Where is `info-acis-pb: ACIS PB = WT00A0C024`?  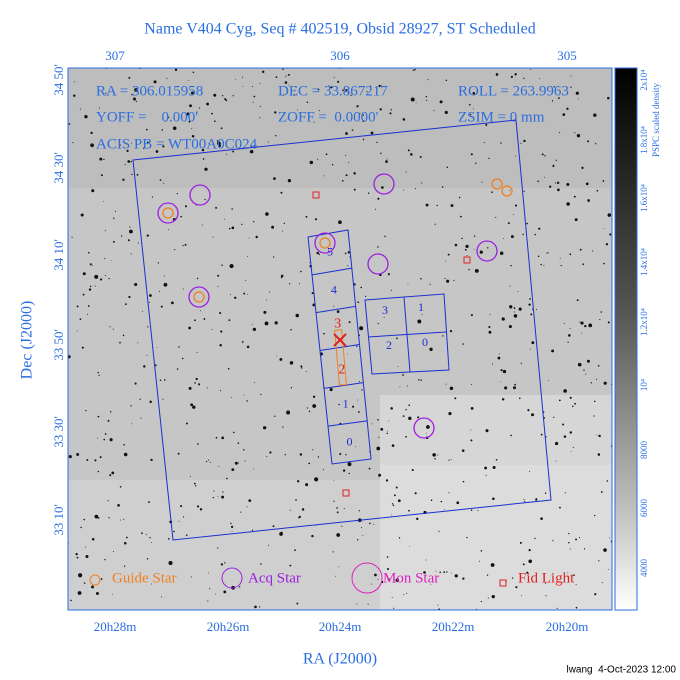 info-acis-pb: ACIS PB = WT00A0C024 is located at coordinates (177, 144).